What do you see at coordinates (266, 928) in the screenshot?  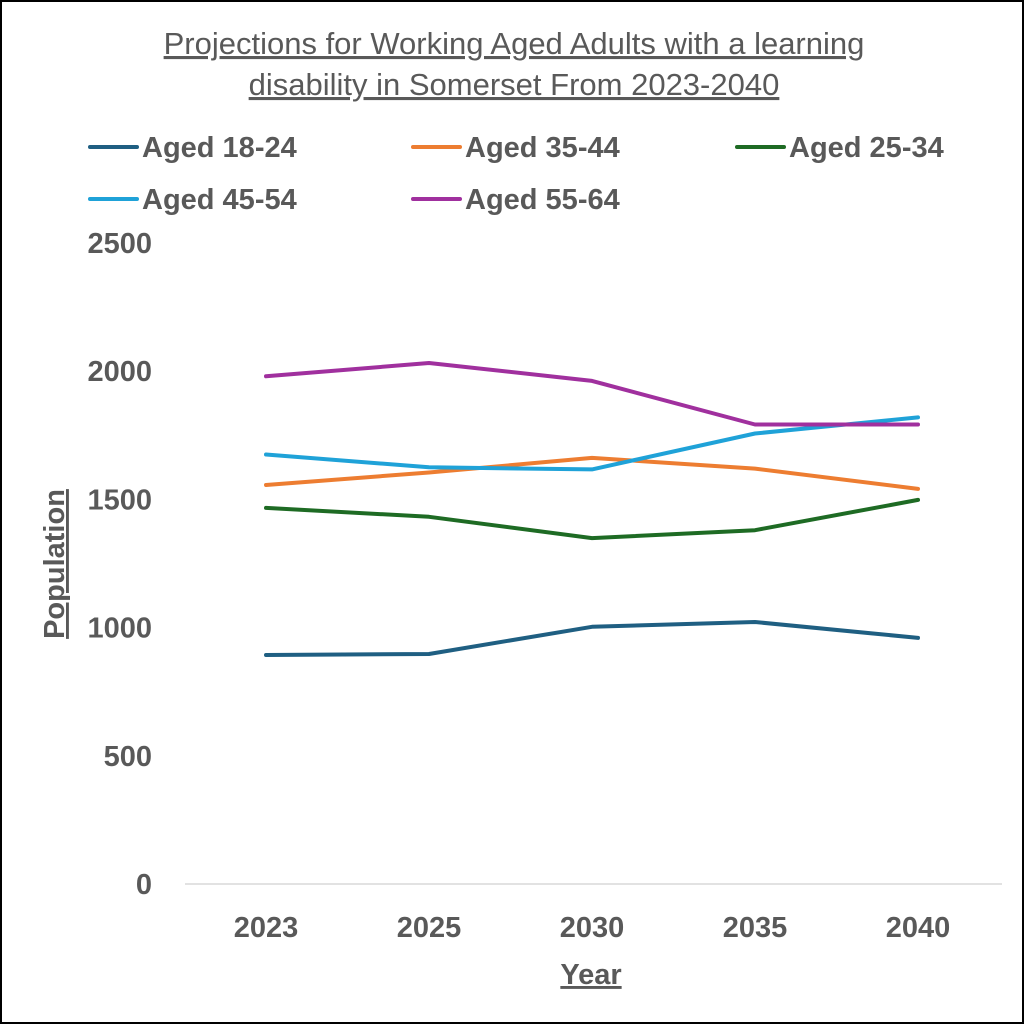 I see `x-tick-label: 2023` at bounding box center [266, 928].